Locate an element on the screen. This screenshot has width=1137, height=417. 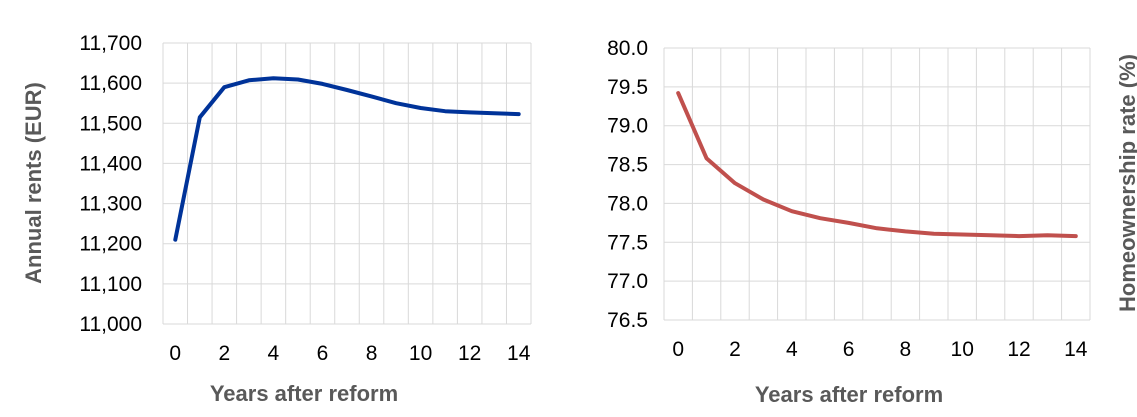
y-tick-label: 79.5 is located at coordinates (627, 87).